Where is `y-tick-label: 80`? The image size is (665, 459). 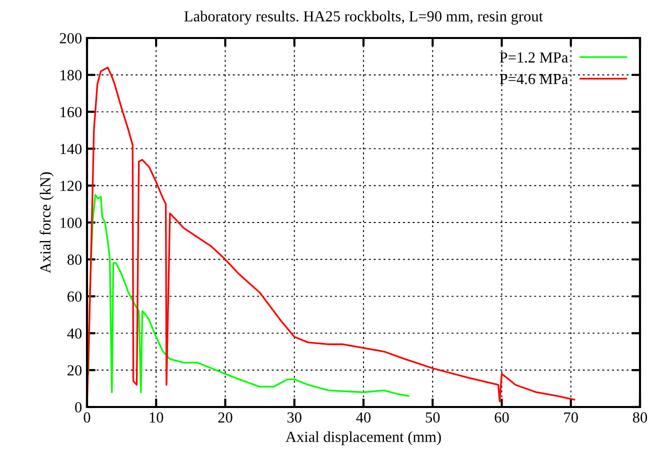 y-tick-label: 80 is located at coordinates (74, 259).